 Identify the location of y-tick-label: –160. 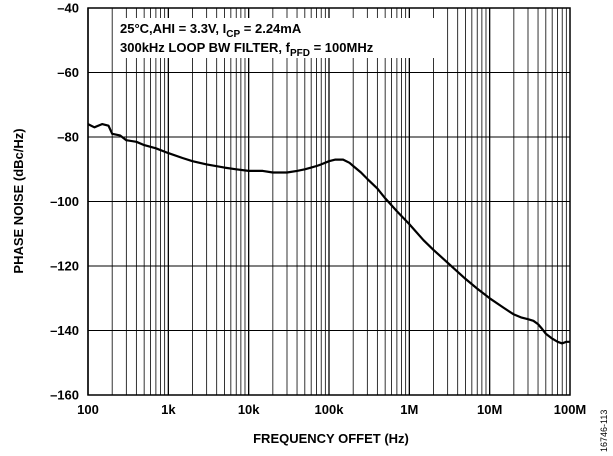
(64, 395).